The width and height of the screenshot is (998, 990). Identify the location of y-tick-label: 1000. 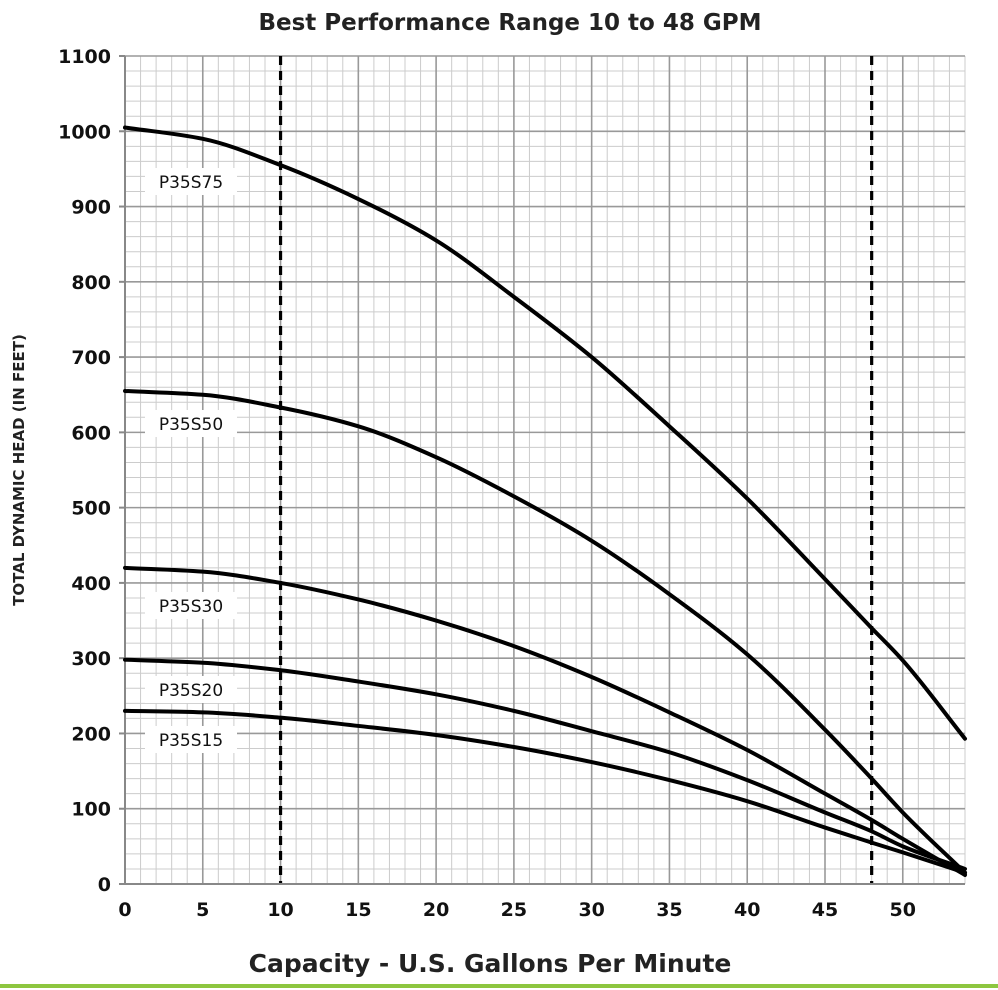
(84, 132).